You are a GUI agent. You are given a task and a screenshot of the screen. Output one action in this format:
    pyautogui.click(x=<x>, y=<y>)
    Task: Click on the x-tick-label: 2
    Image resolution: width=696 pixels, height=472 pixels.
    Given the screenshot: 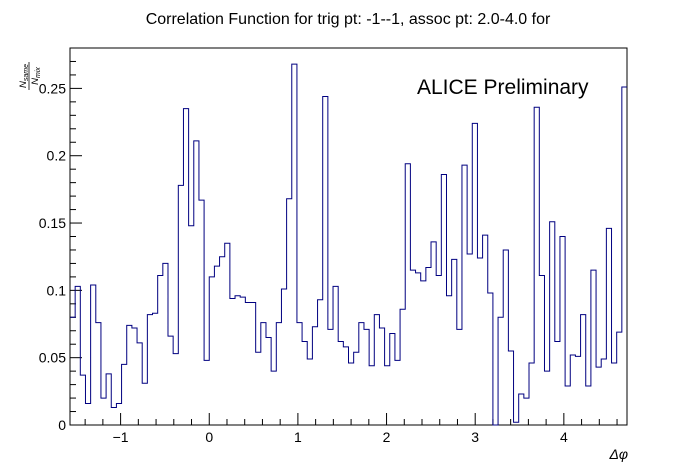 What is the action you would take?
    pyautogui.click(x=387, y=437)
    